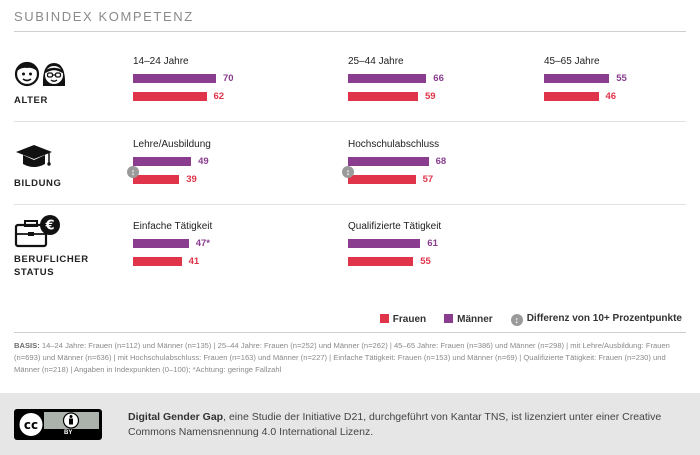 The width and height of the screenshot is (700, 455). What do you see at coordinates (438, 78) in the screenshot?
I see `value-label-maenner: 66` at bounding box center [438, 78].